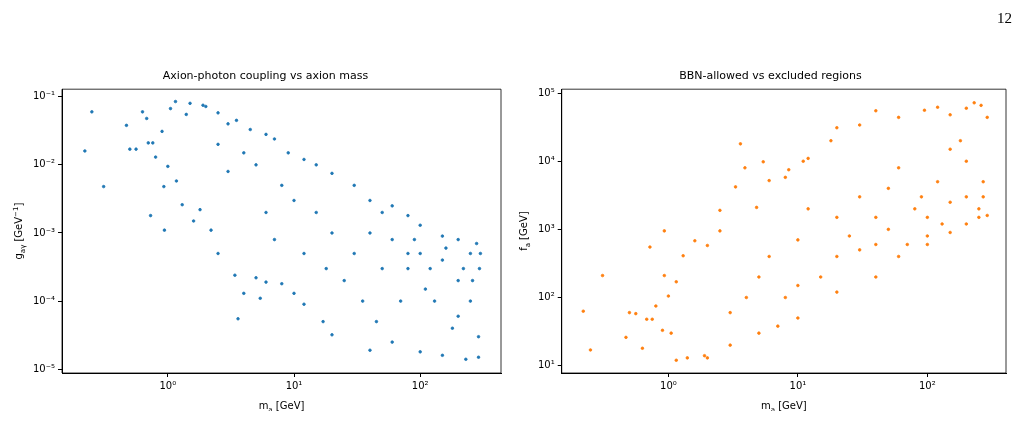 This screenshot has height=422, width=1020. I want to click on y-tick-label: 10⁻⁴, so click(44, 300).